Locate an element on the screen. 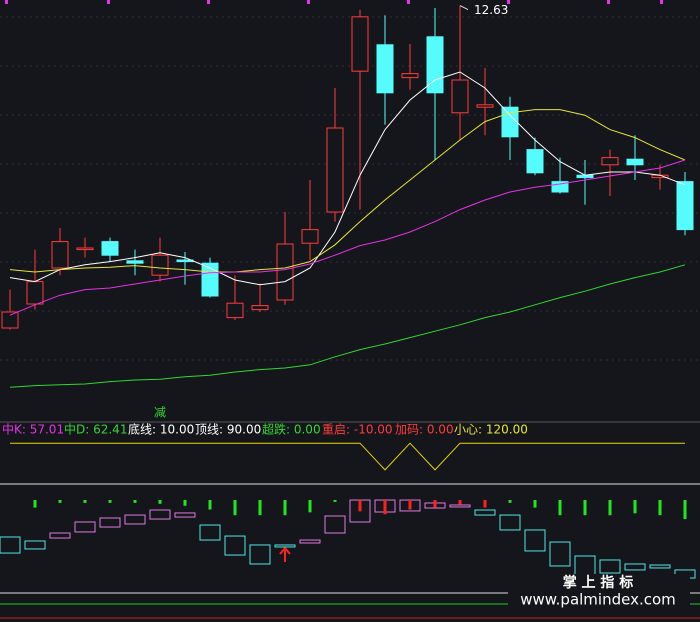  indicator-value: 小心: 120.00 is located at coordinates (491, 430).